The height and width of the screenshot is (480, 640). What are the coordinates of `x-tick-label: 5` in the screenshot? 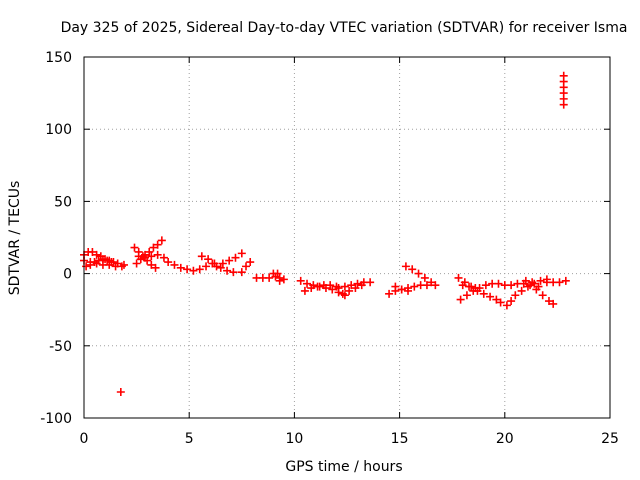 It's located at (189, 439).